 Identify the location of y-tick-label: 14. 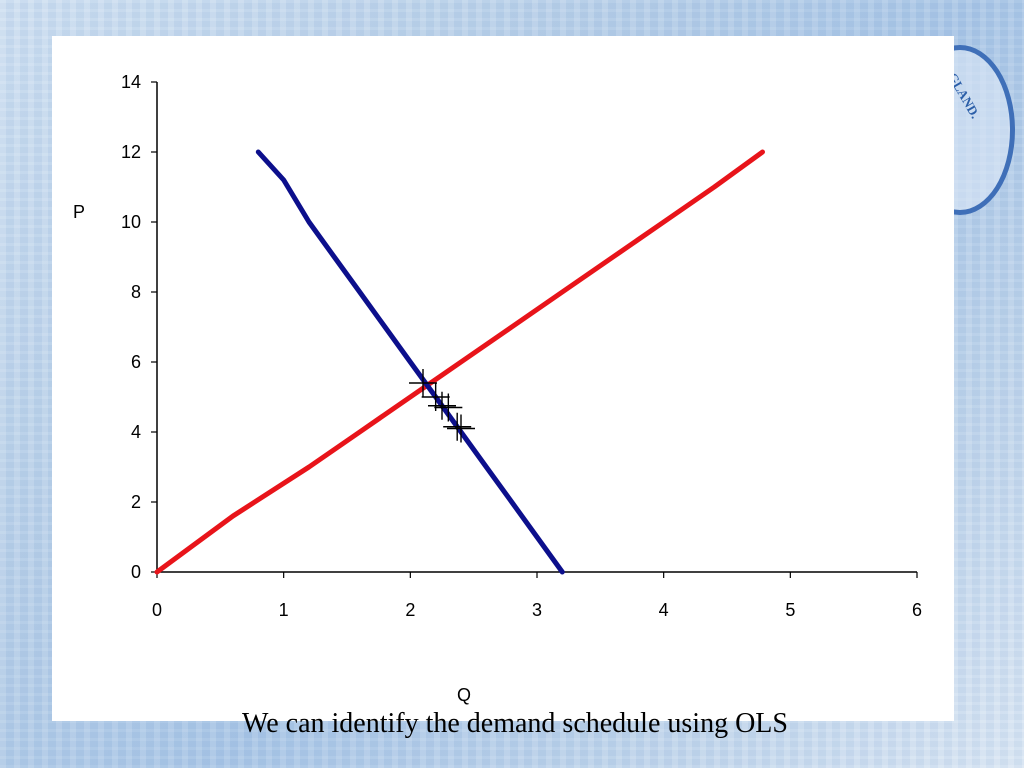
(131, 82).